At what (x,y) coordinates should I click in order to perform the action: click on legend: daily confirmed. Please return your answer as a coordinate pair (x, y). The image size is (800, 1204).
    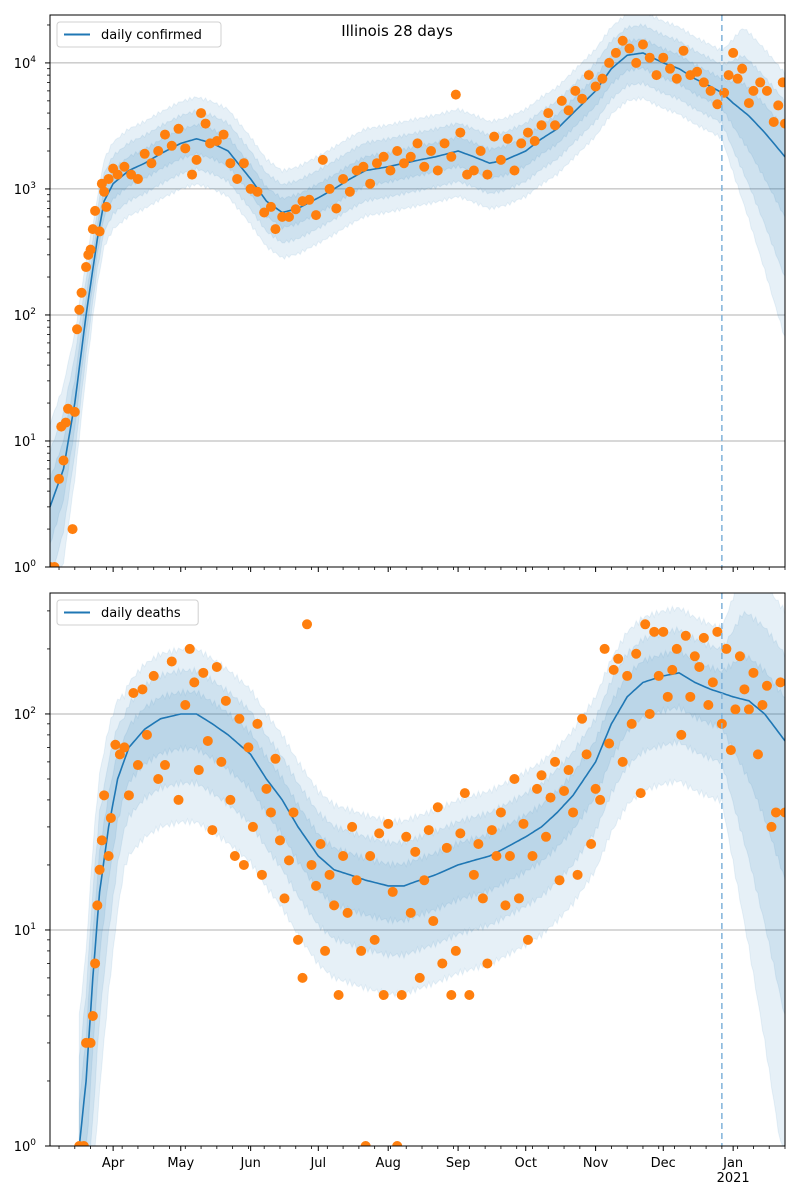
    Looking at the image, I should click on (139, 34).